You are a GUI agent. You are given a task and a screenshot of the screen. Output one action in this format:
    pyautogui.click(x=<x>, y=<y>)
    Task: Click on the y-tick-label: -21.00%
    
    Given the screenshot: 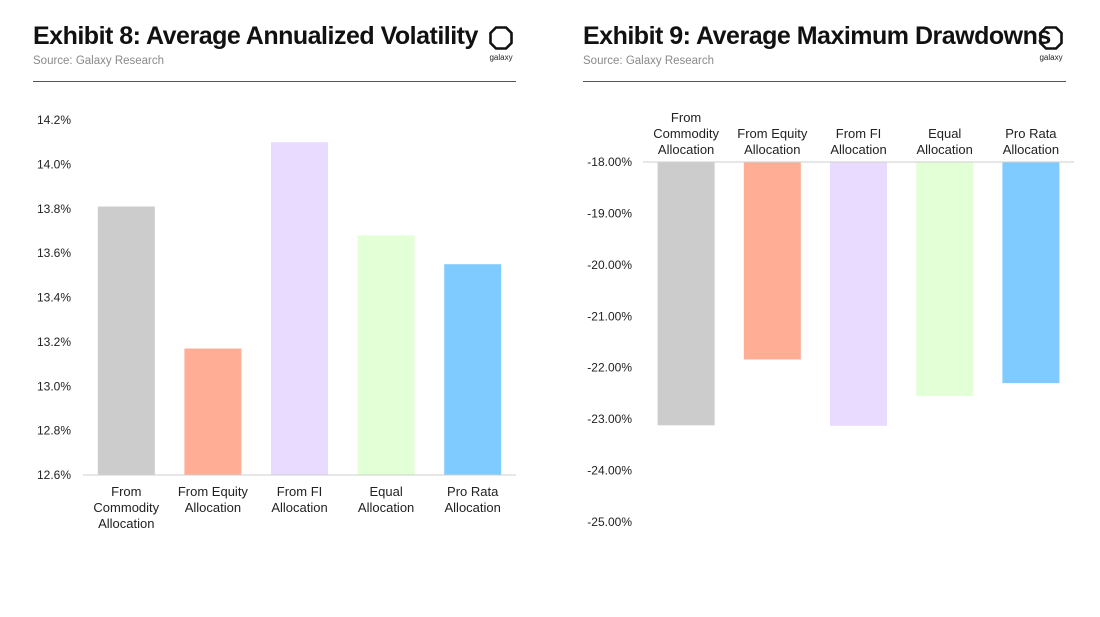 What is the action you would take?
    pyautogui.click(x=609, y=316)
    